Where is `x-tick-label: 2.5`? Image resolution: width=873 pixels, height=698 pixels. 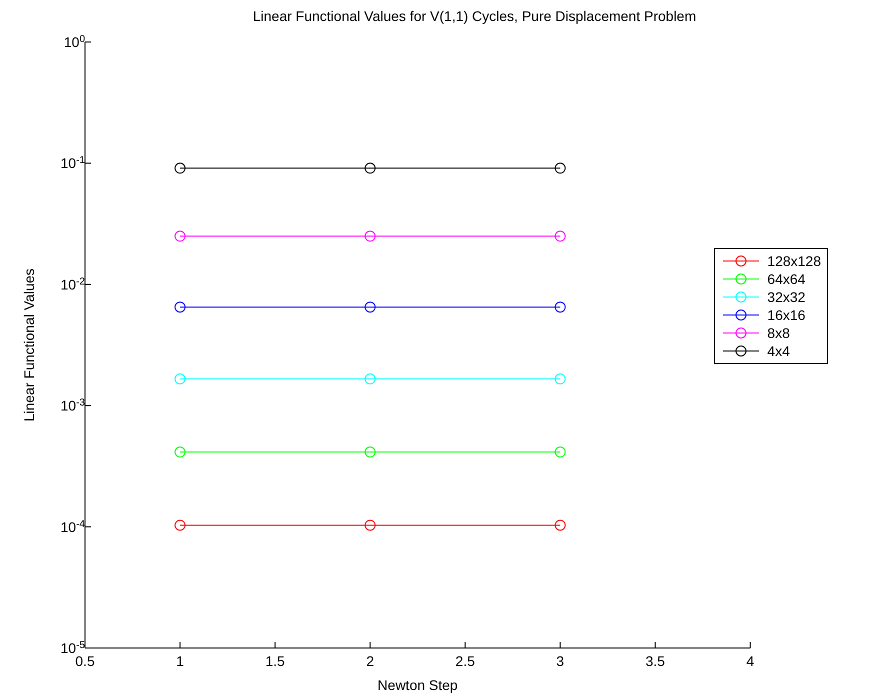 x-tick-label: 2.5 is located at coordinates (465, 660).